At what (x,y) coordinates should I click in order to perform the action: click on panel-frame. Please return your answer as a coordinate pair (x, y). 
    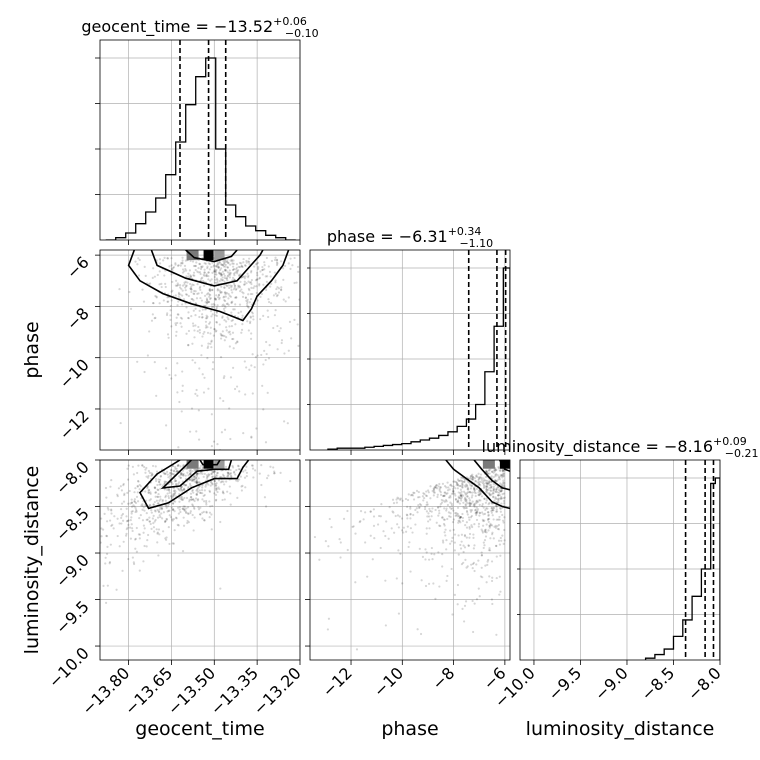
    Looking at the image, I should click on (410, 560).